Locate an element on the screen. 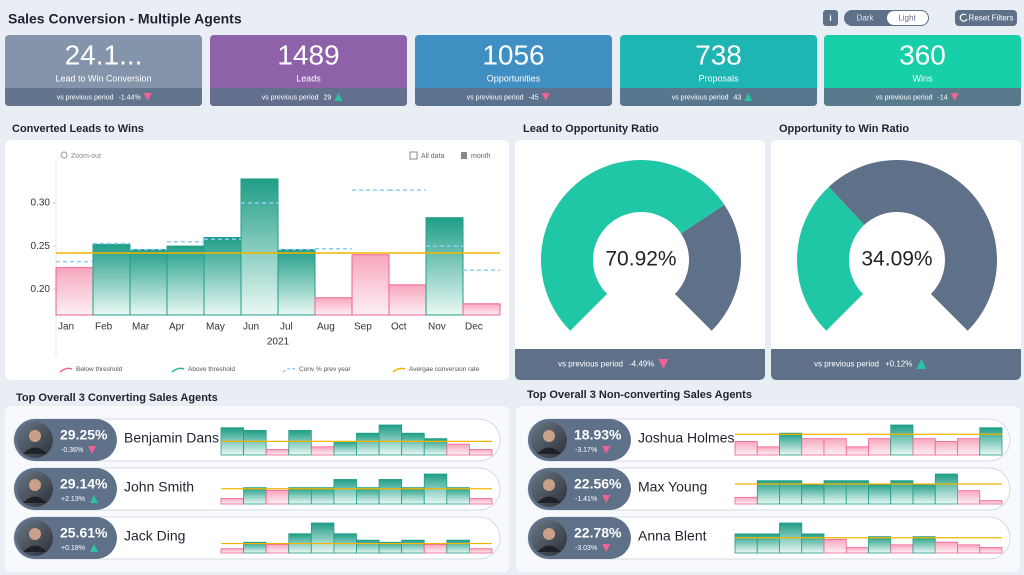 The width and height of the screenshot is (1024, 575). y-tick-label: 0.25 is located at coordinates (41, 246).